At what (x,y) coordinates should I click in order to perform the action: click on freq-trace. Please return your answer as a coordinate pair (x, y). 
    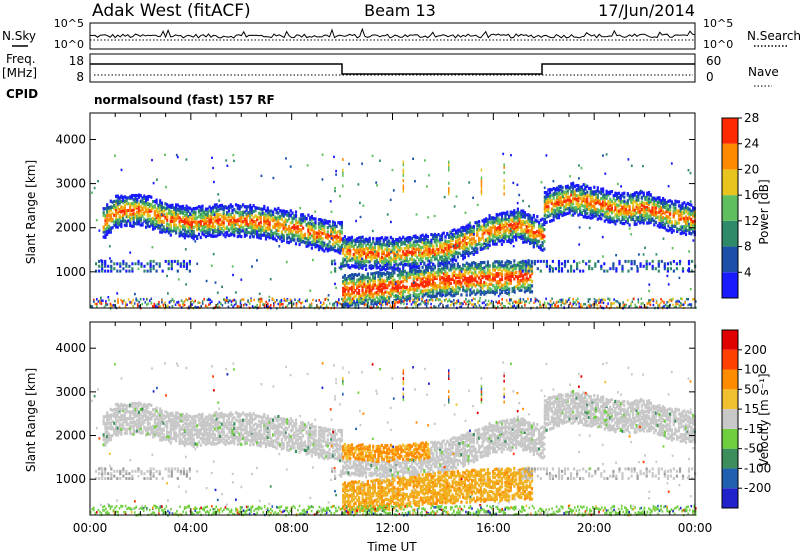
    Looking at the image, I should click on (392, 69).